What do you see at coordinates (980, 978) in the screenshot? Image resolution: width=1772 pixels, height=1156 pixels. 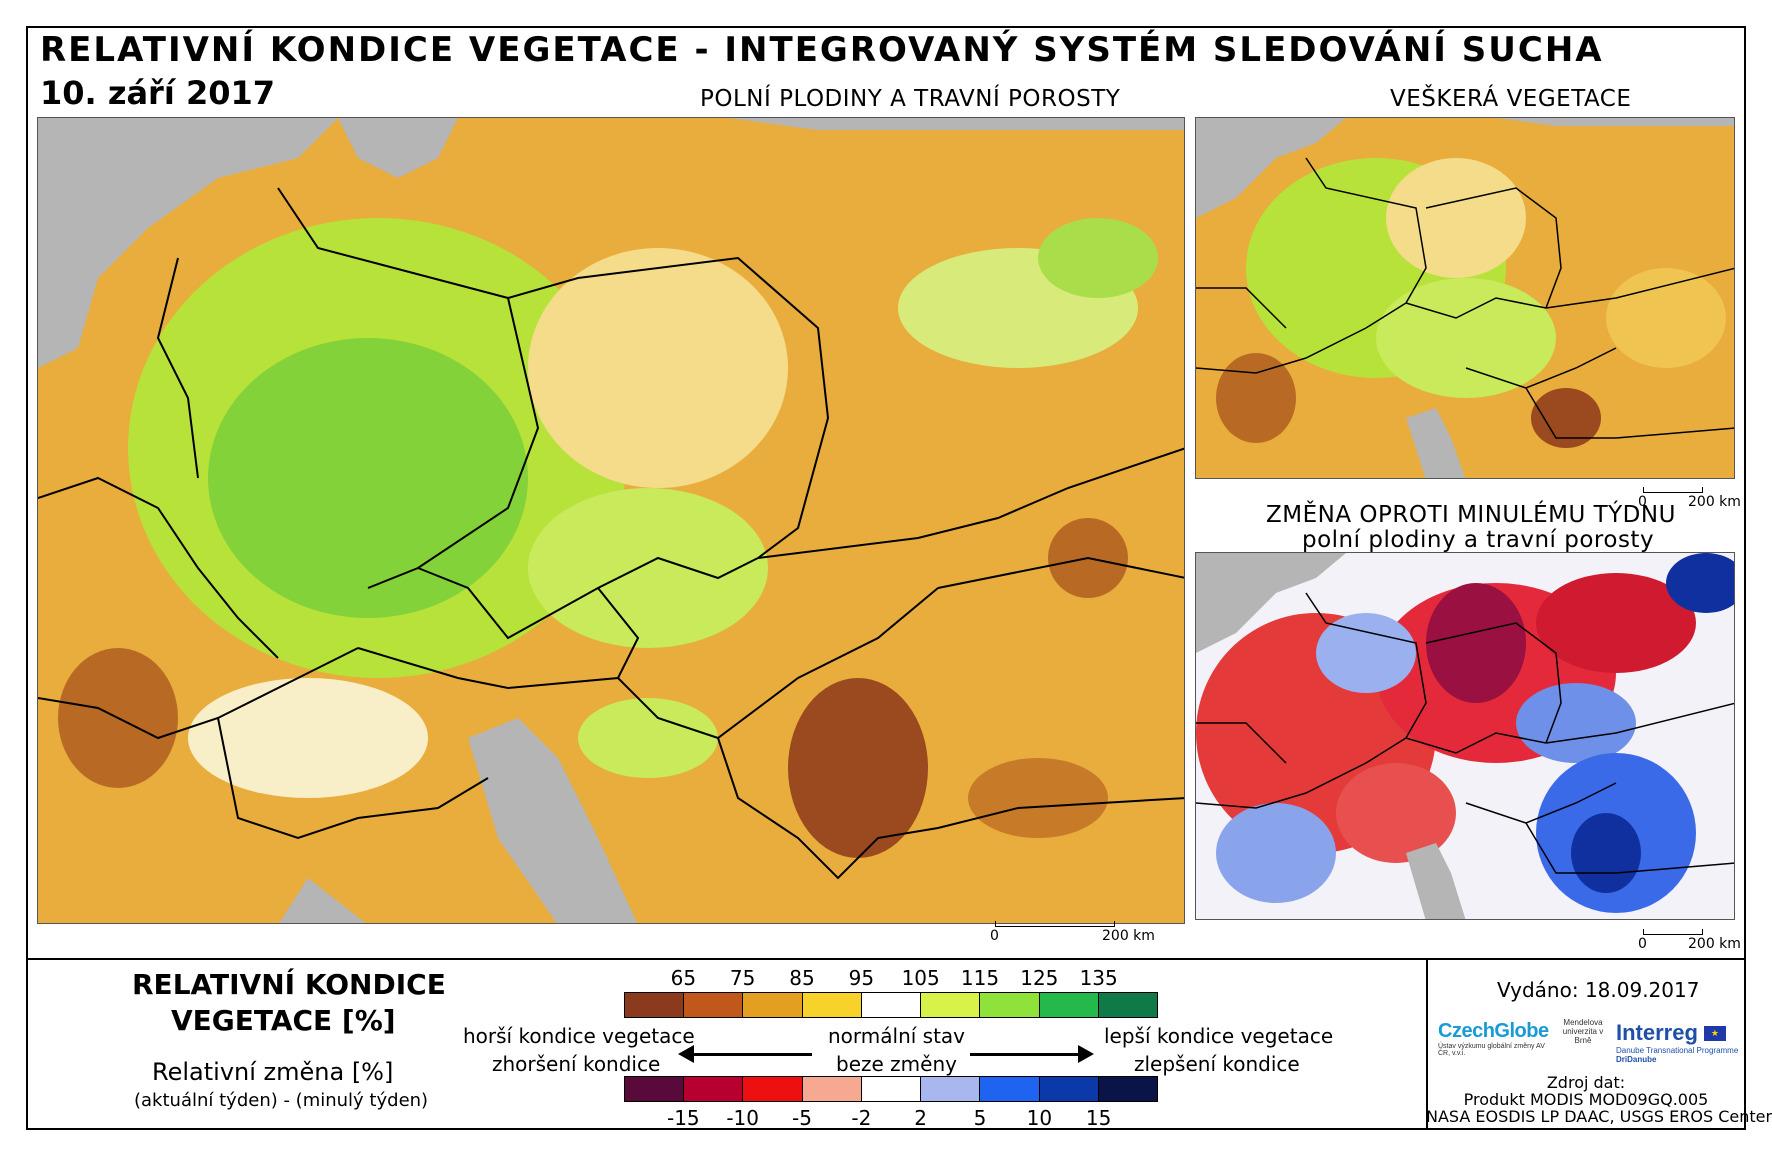 I see `condition-tick-label: 115` at bounding box center [980, 978].